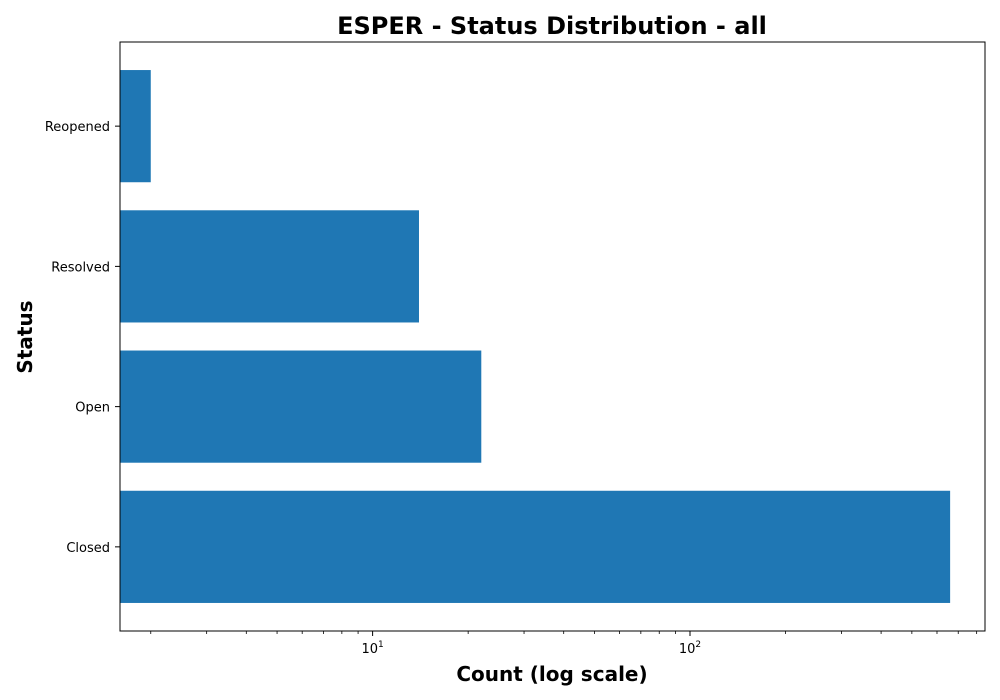 This screenshot has height=700, width=1000. I want to click on y-tick-label-reopened: Reopened, so click(77, 127).